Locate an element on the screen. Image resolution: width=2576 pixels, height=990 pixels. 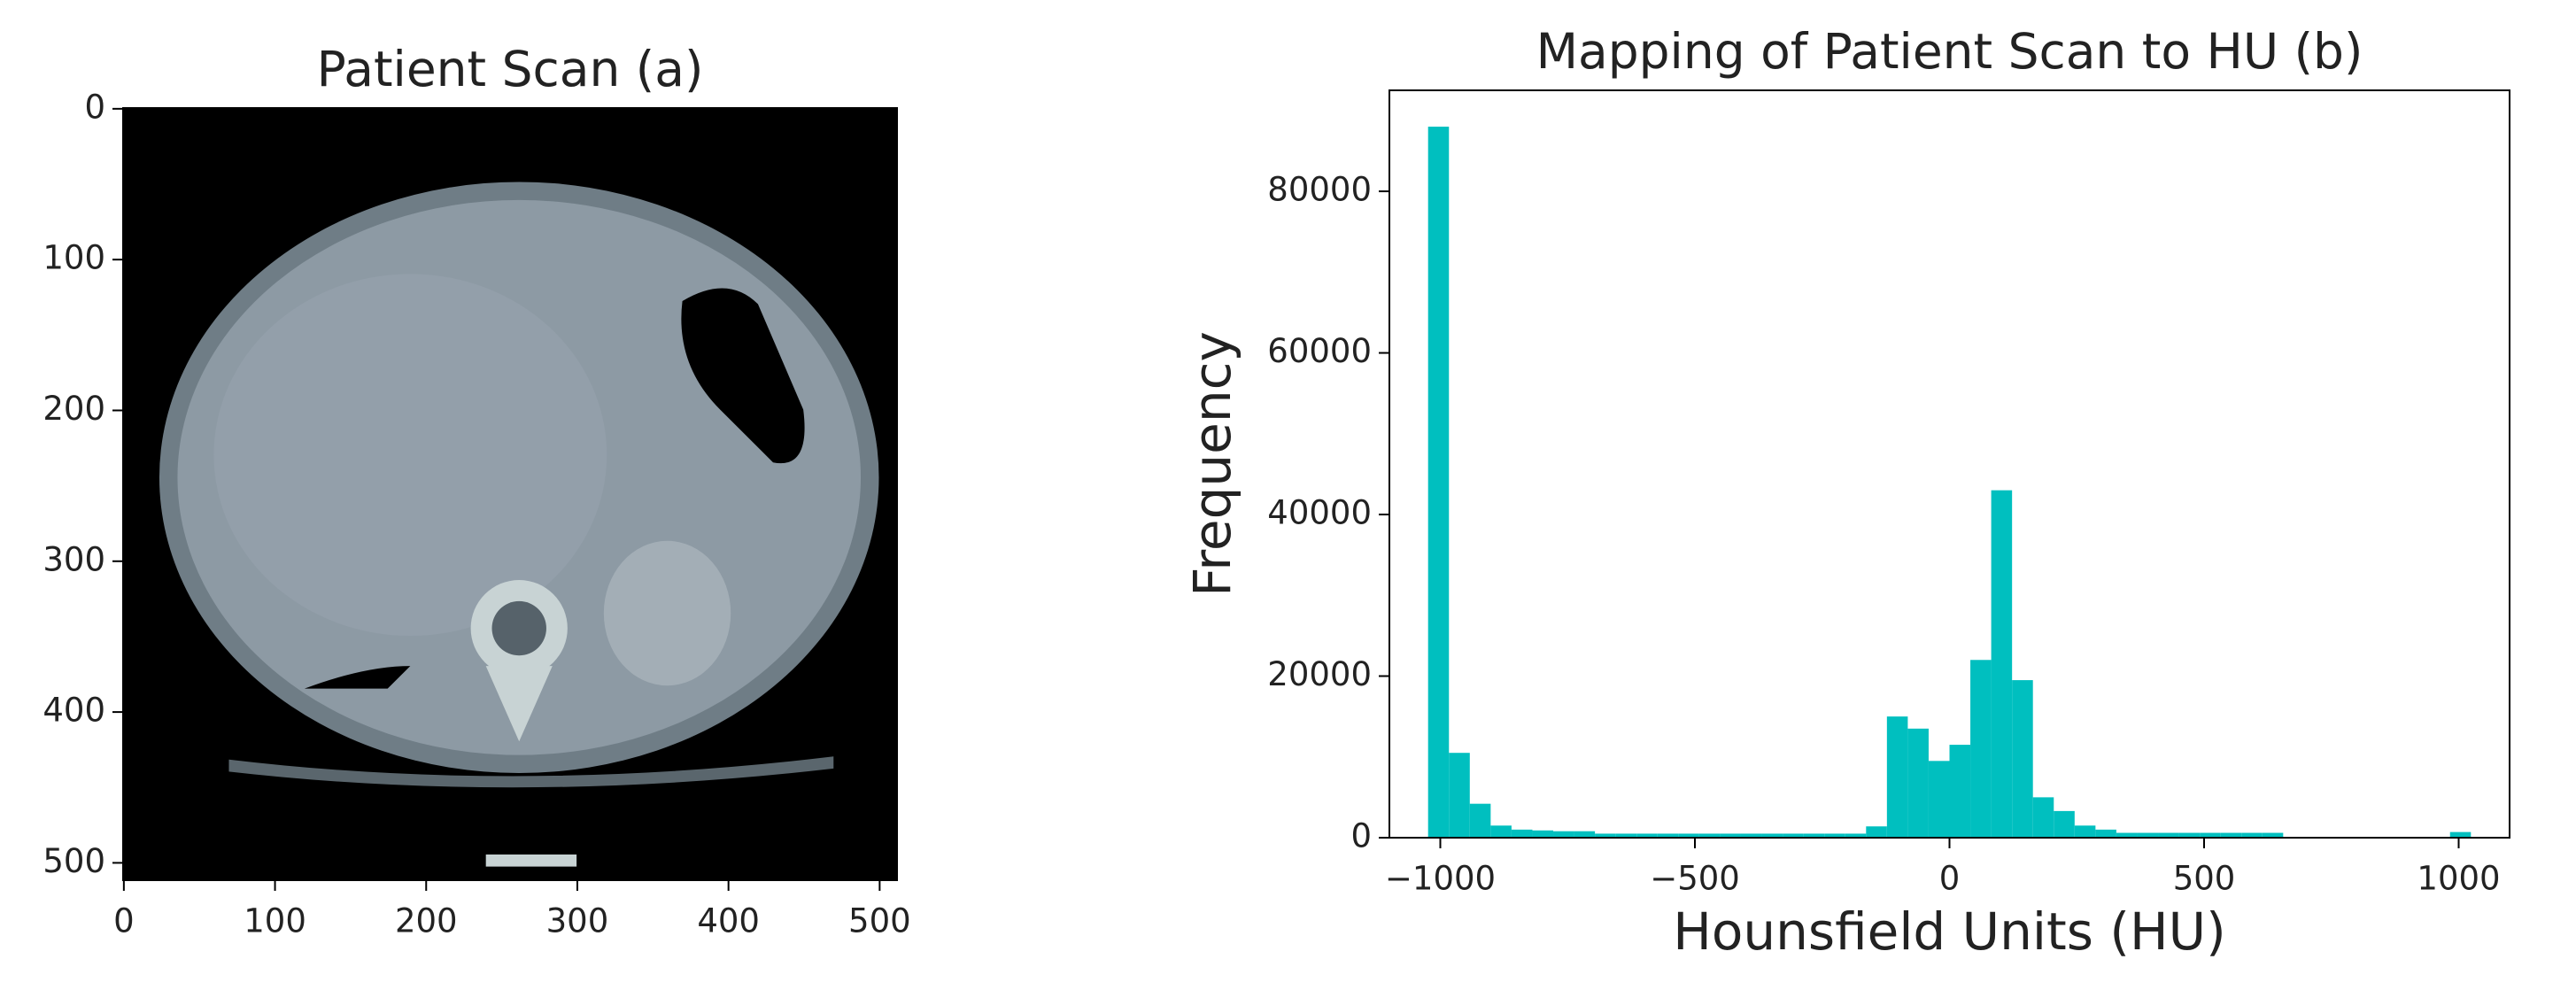
air-strip is located at coordinates (357, 677).